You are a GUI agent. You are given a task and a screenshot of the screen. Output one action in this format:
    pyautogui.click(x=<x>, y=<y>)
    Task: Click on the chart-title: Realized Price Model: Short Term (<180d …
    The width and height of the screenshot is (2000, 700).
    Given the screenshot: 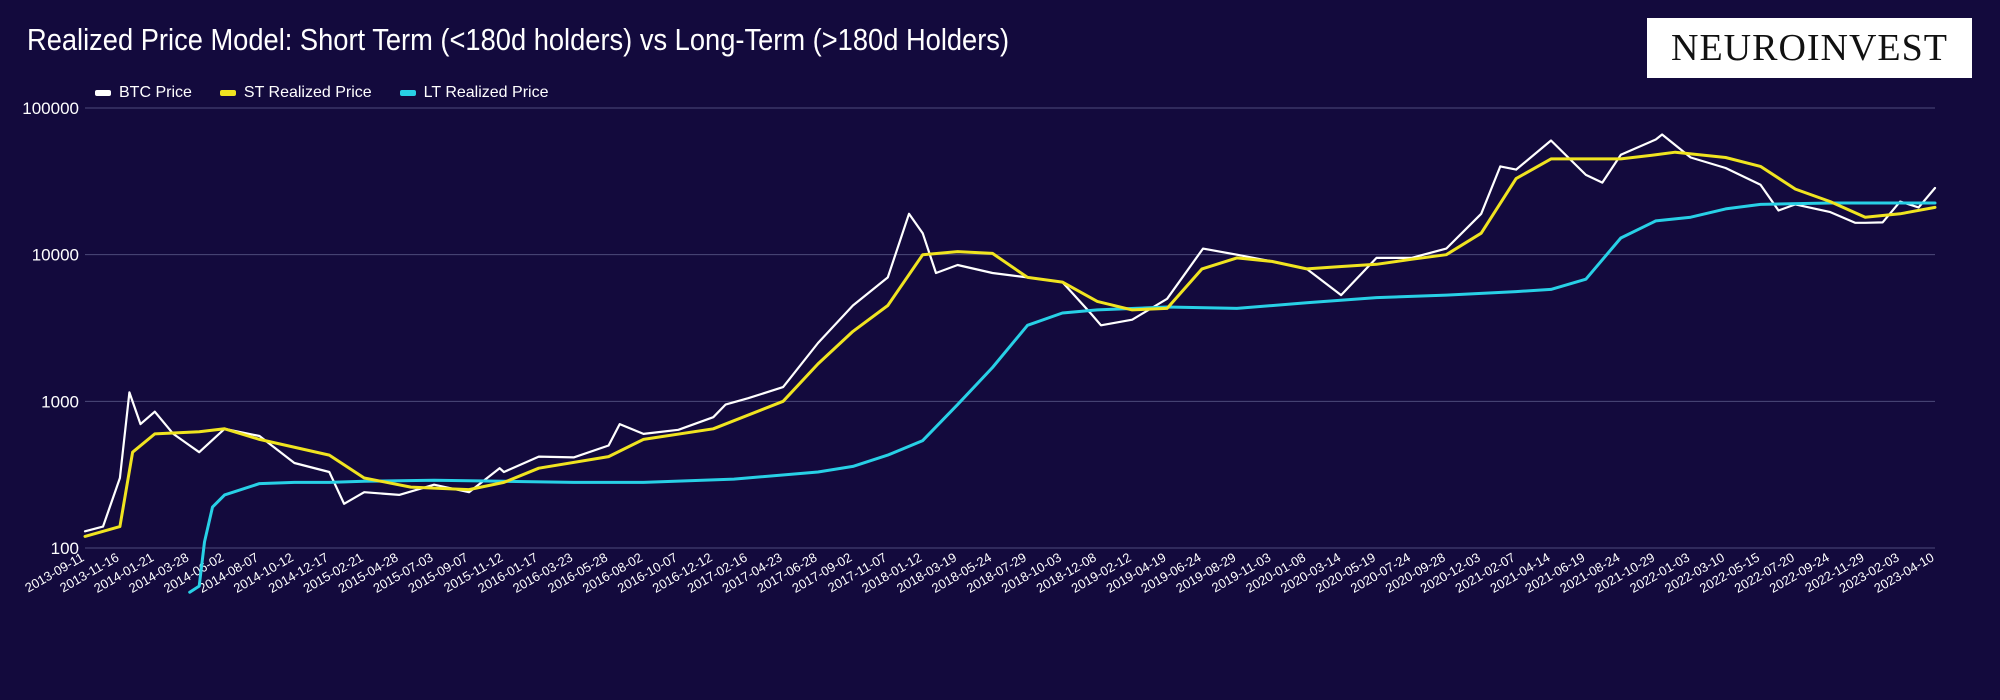 What is the action you would take?
    pyautogui.click(x=518, y=39)
    